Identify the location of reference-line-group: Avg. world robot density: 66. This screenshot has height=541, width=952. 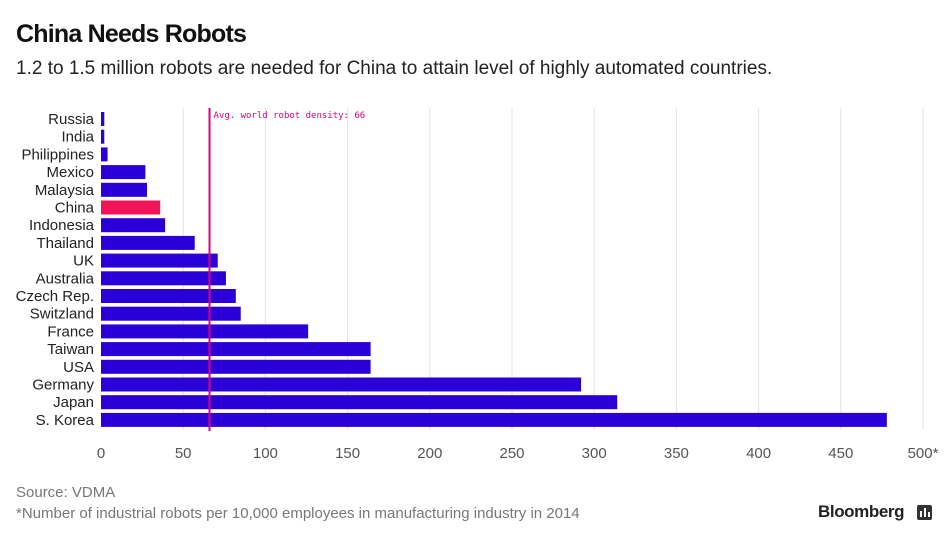
(287, 269).